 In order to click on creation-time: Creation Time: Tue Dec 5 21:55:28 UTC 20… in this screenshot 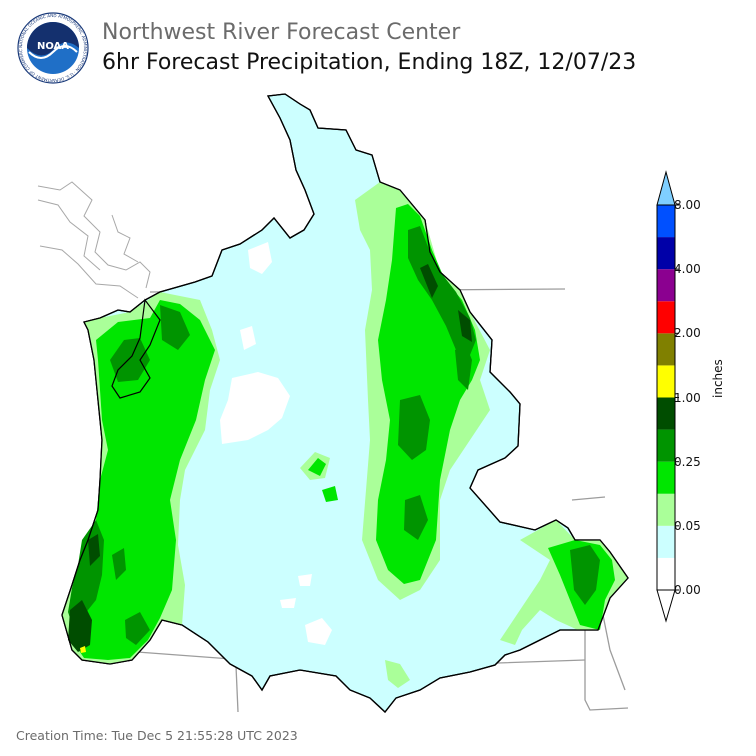, I will do `click(157, 735)`.